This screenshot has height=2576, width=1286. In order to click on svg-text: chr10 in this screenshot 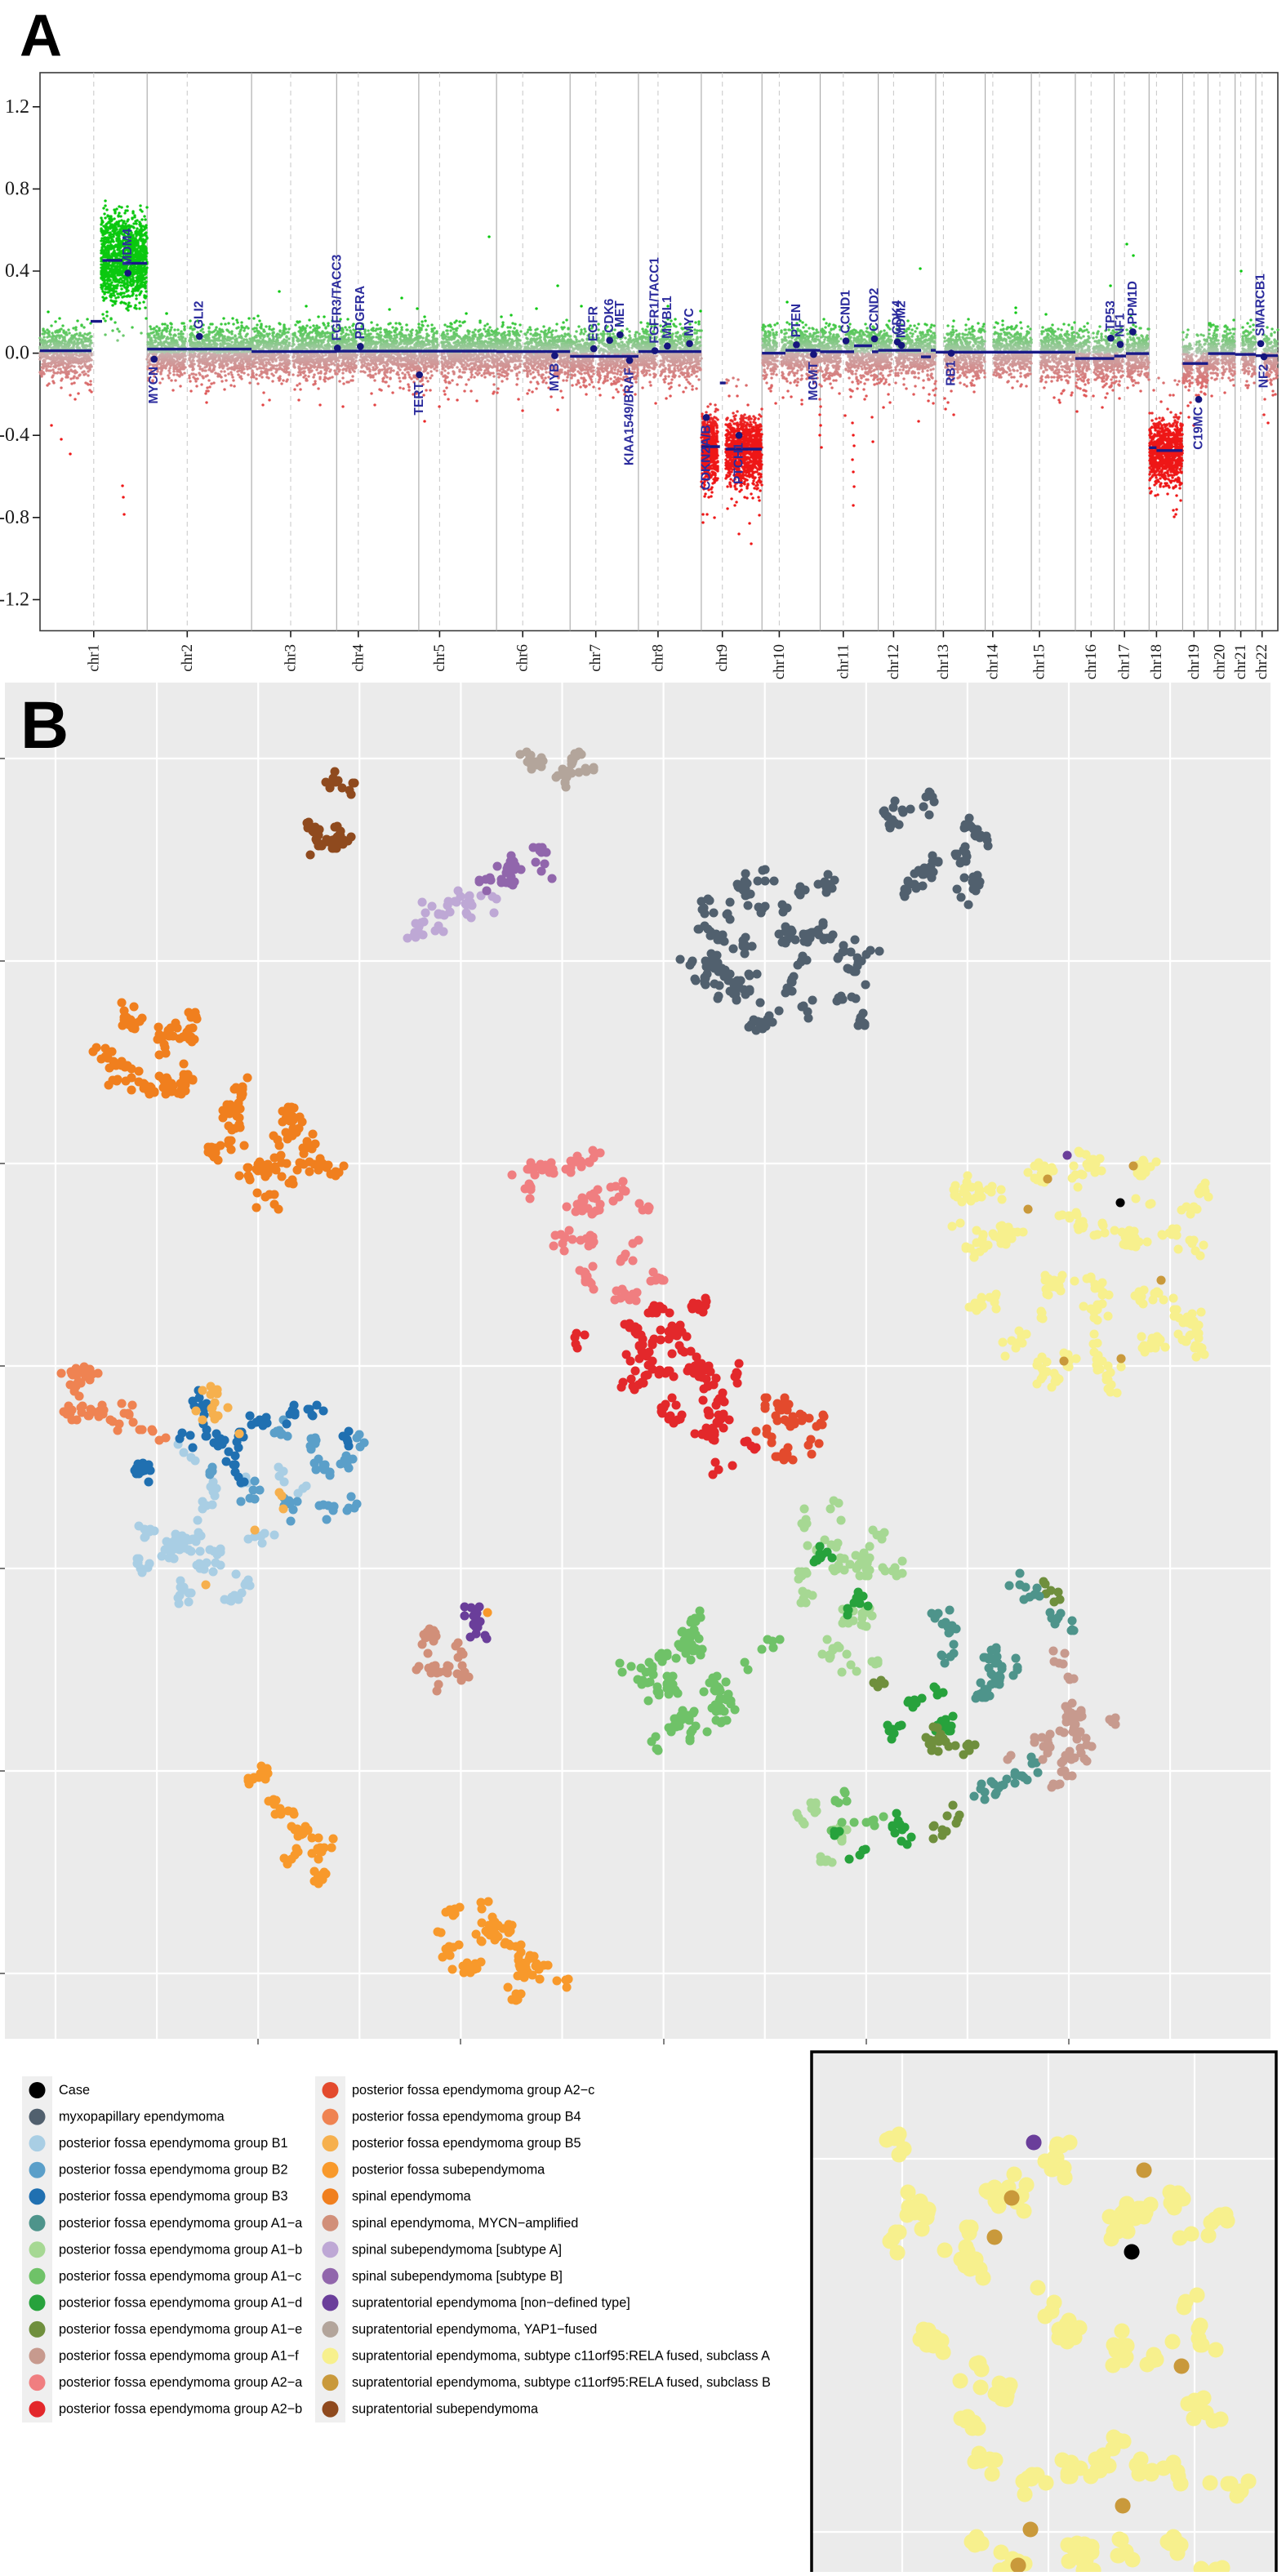, I will do `click(779, 661)`.